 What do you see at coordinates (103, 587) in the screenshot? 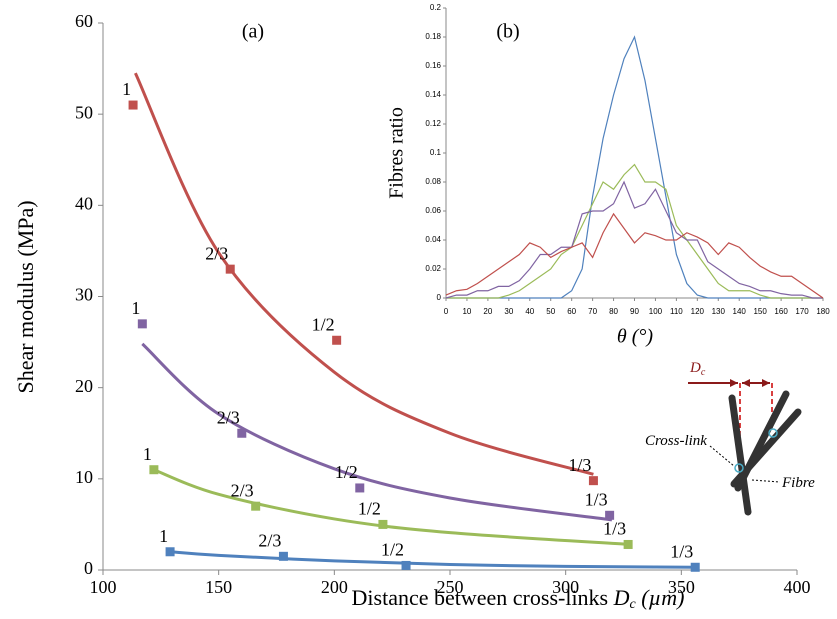
I see `x-tick-label: 100` at bounding box center [103, 587].